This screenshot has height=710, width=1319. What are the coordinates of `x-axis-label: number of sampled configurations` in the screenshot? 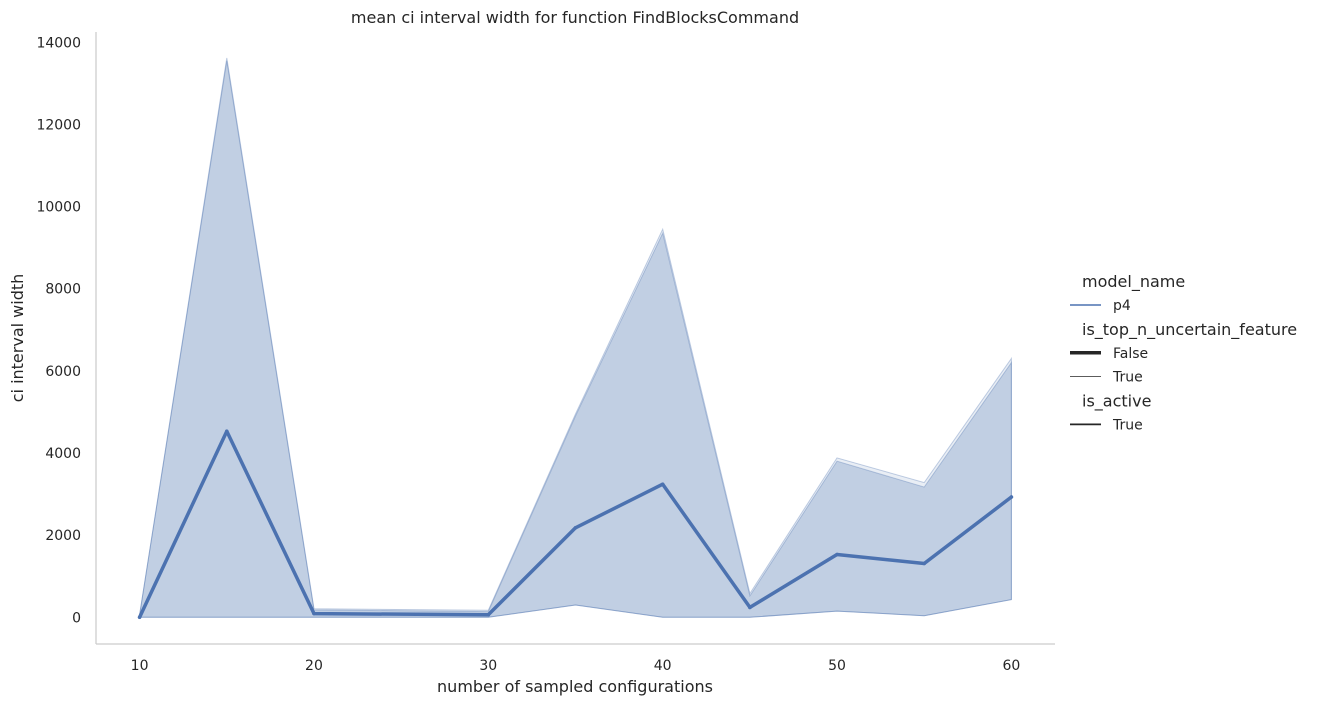 It's located at (575, 686).